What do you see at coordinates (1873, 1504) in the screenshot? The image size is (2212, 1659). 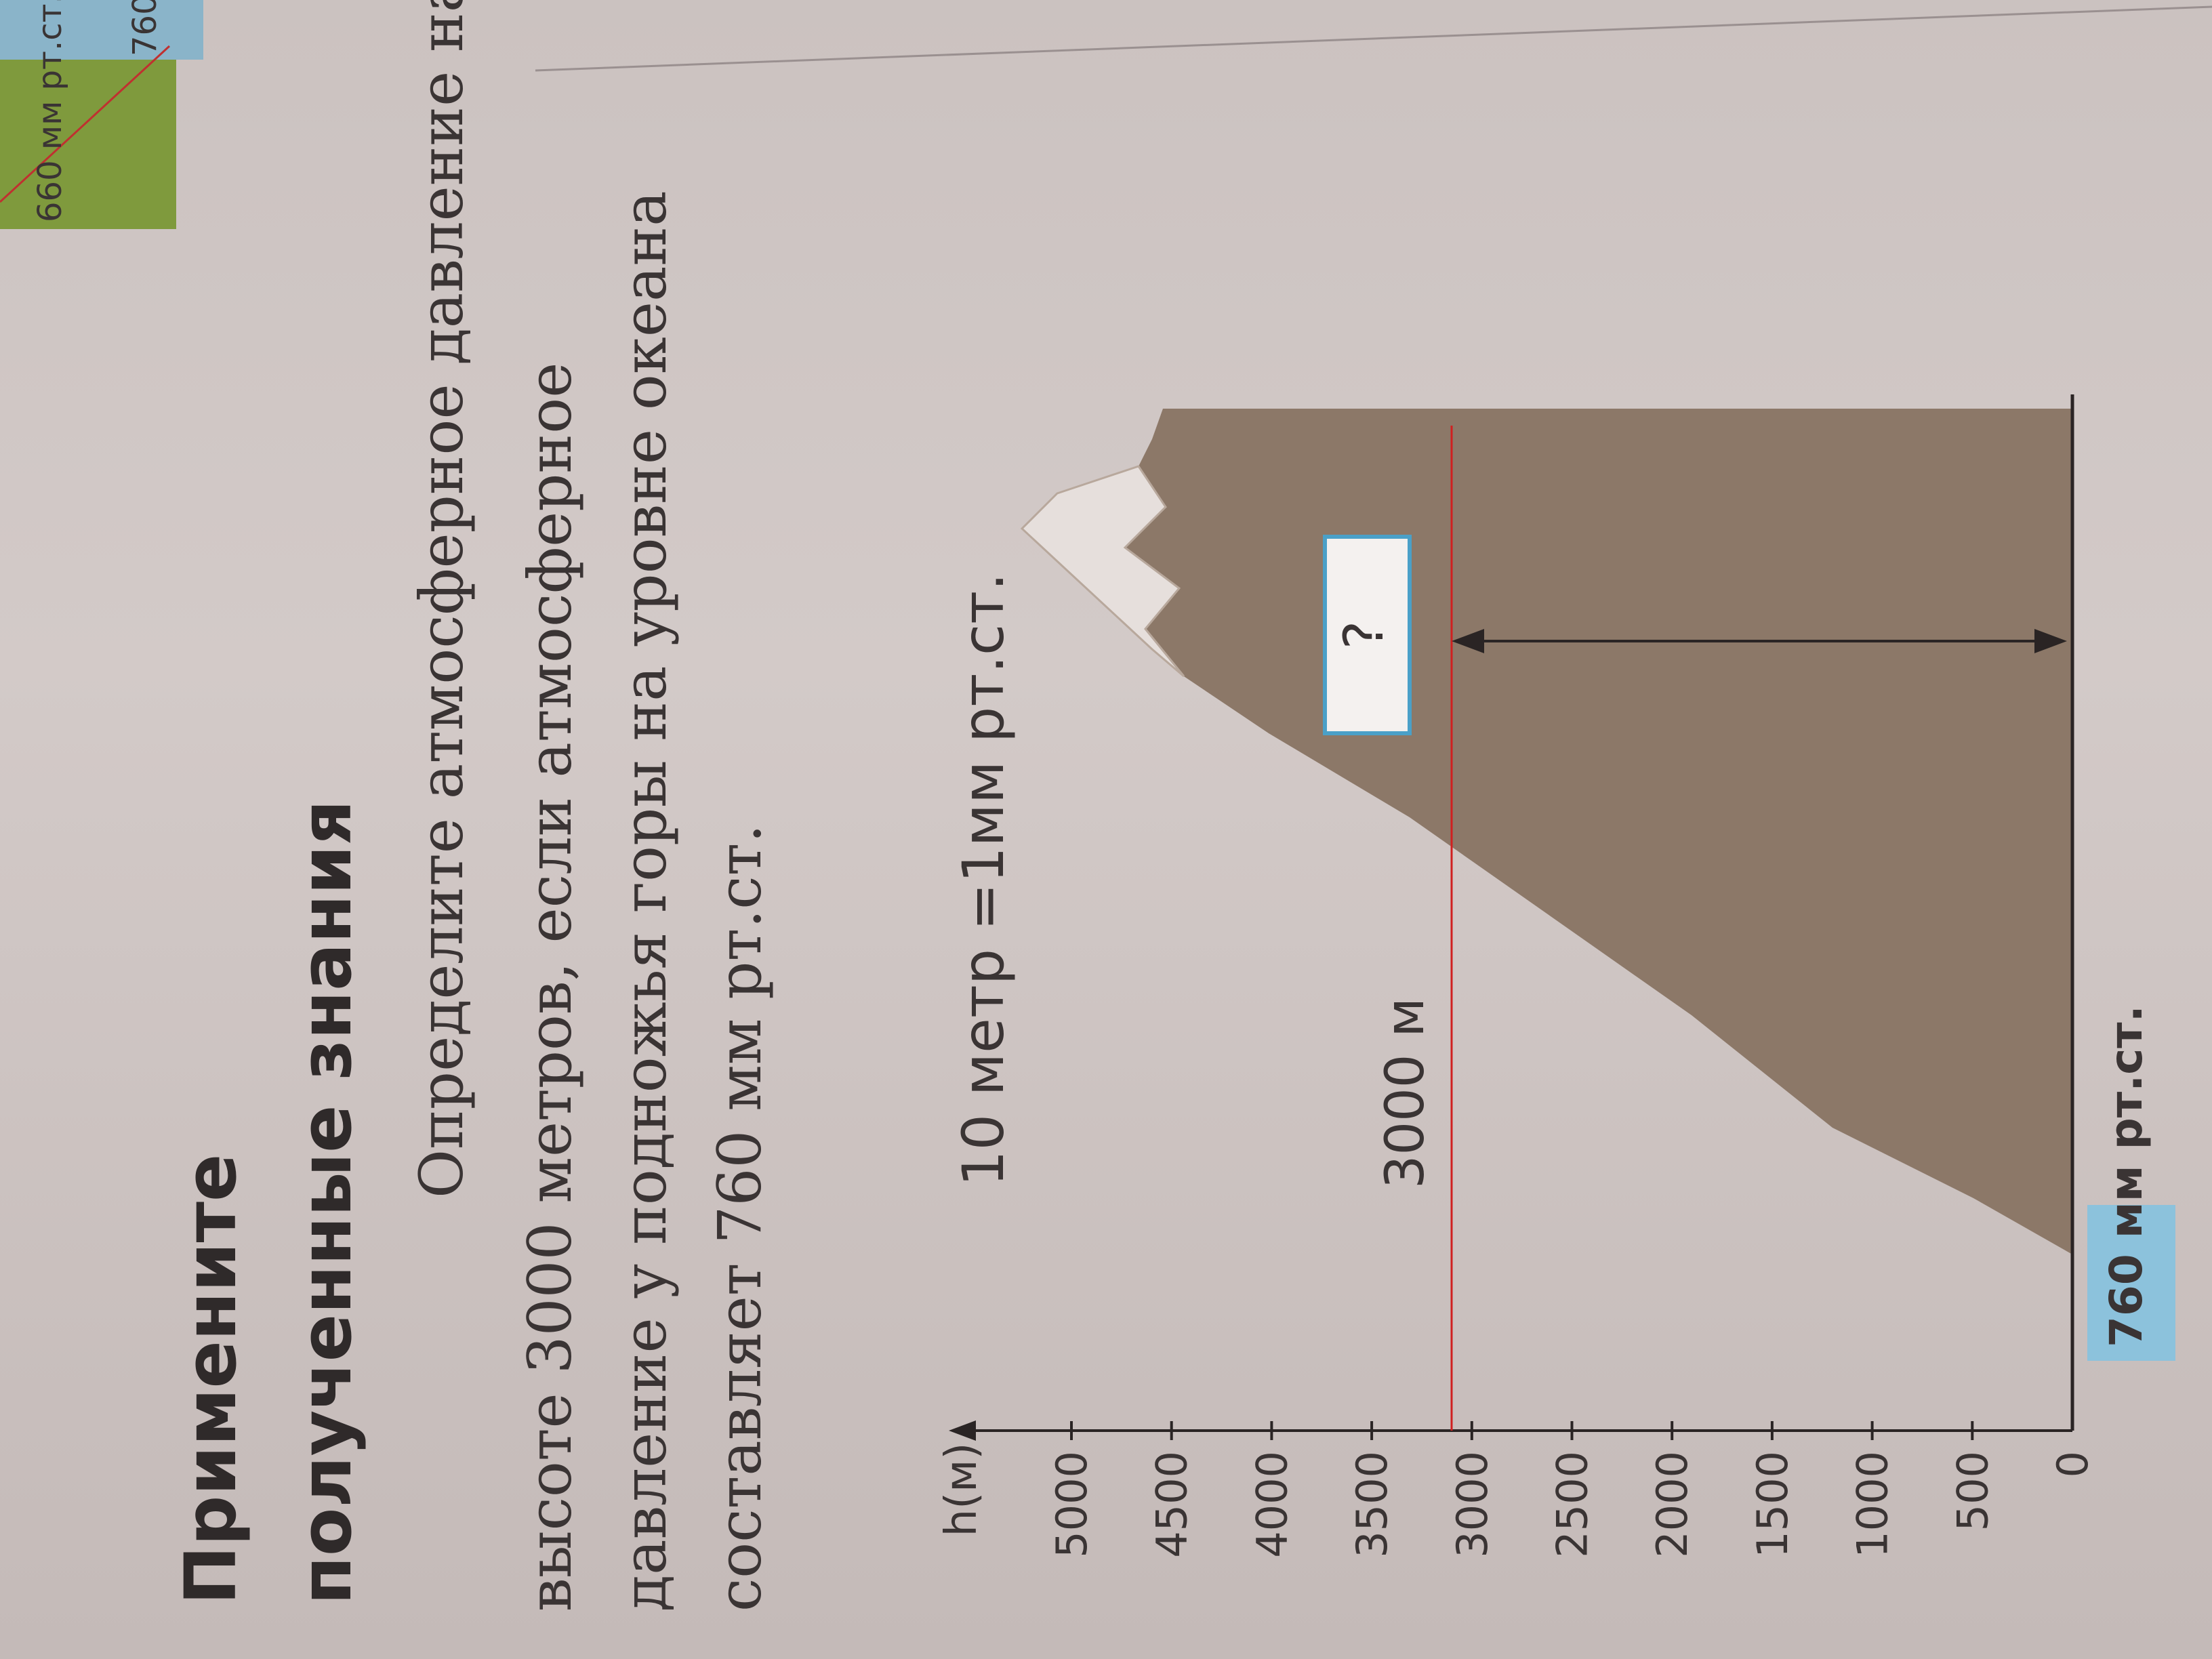 I see `tick-label: 1000` at bounding box center [1873, 1504].